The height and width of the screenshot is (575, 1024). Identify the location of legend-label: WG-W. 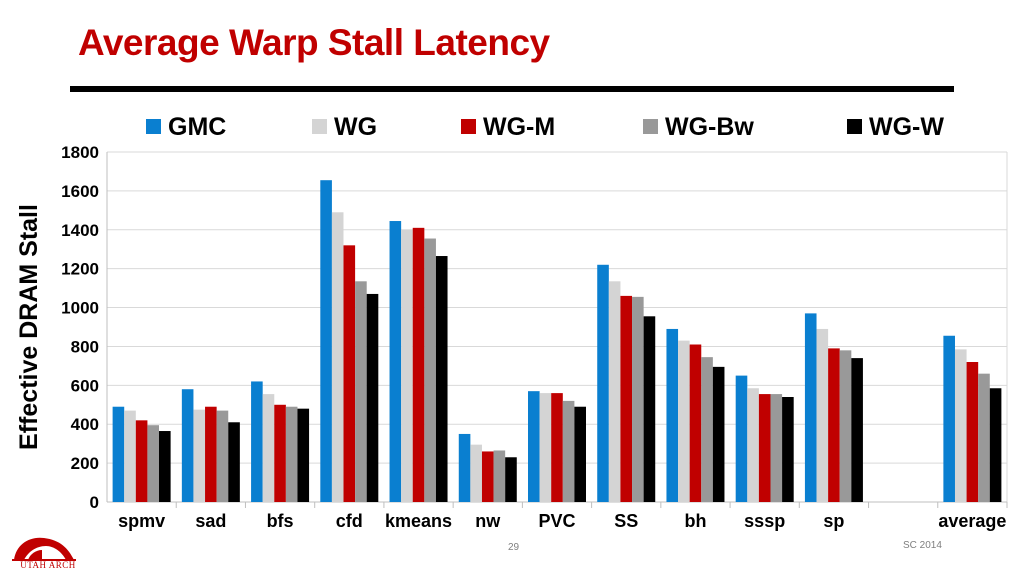
(906, 127).